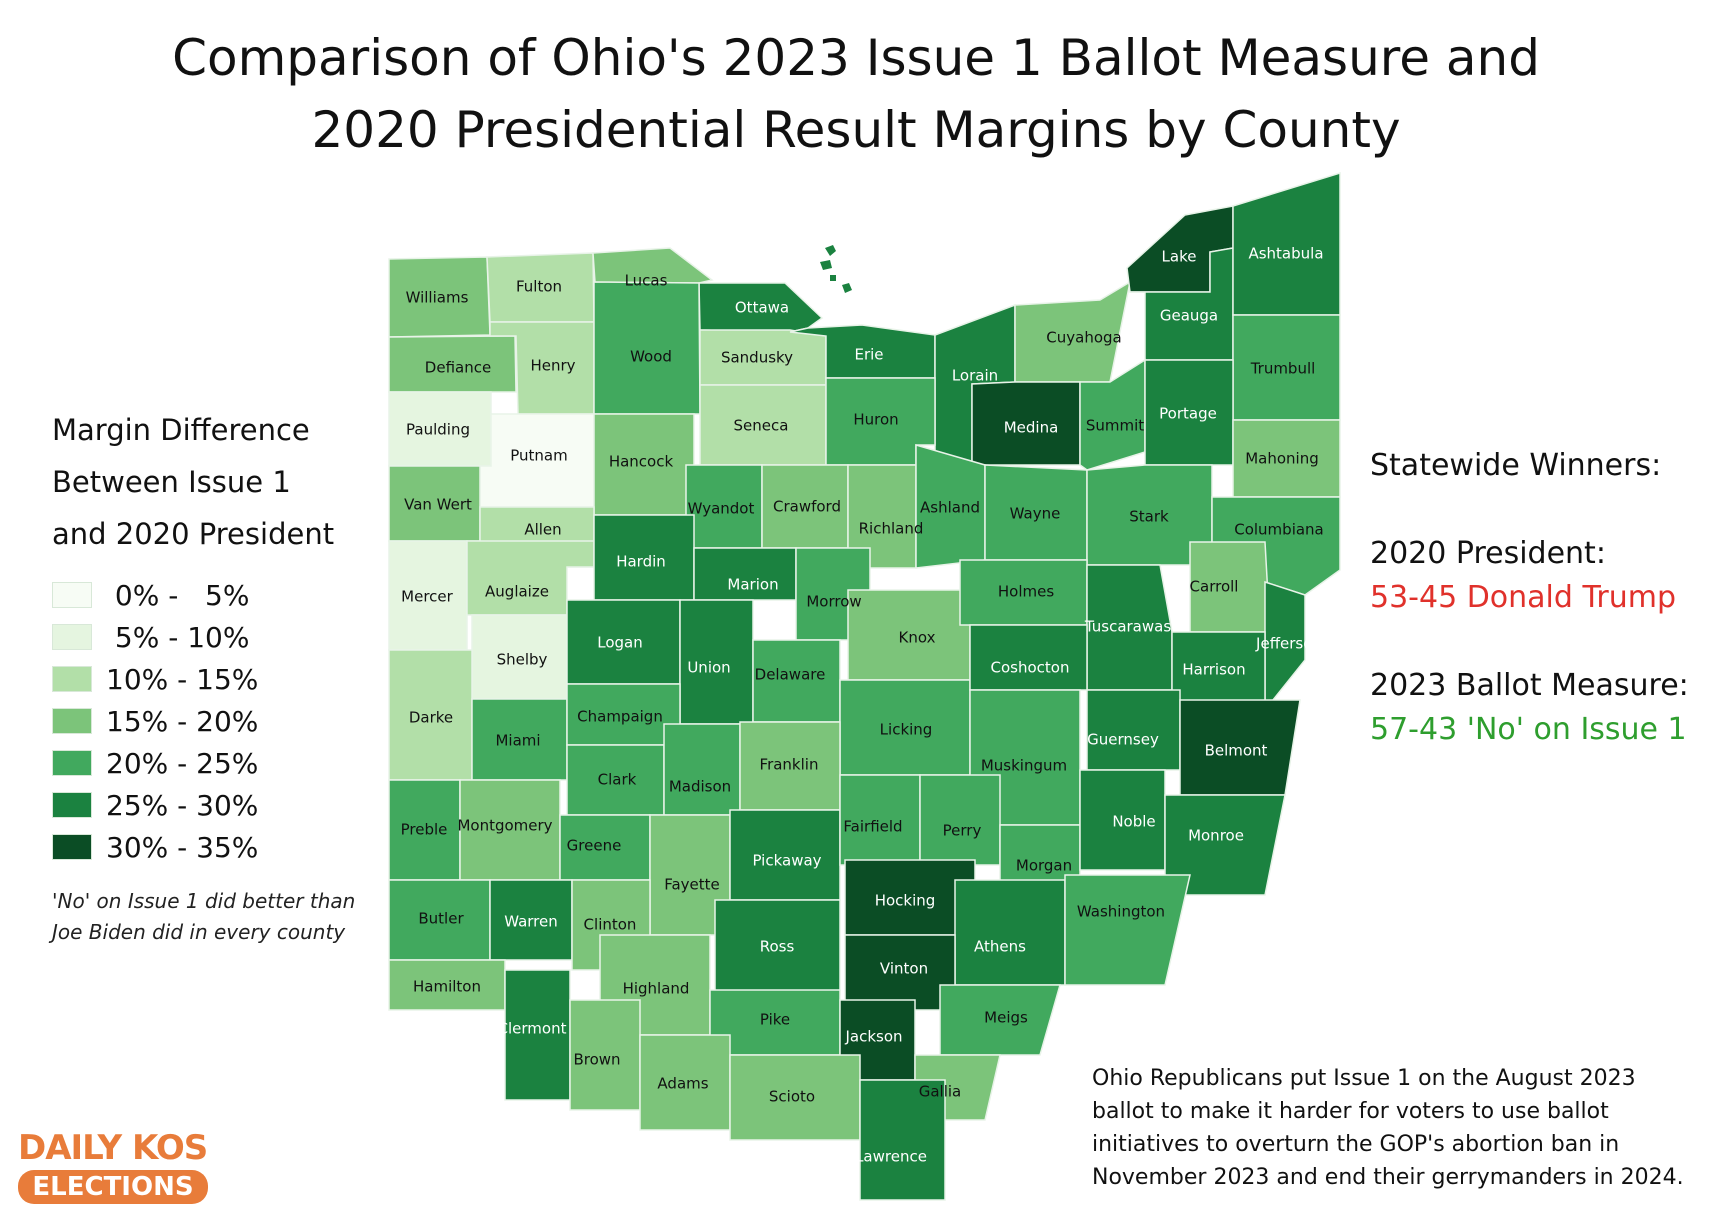 This screenshot has height=1211, width=1712. Describe the element at coordinates (522, 660) in the screenshot. I see `county-label-shelby: Shelby` at that location.